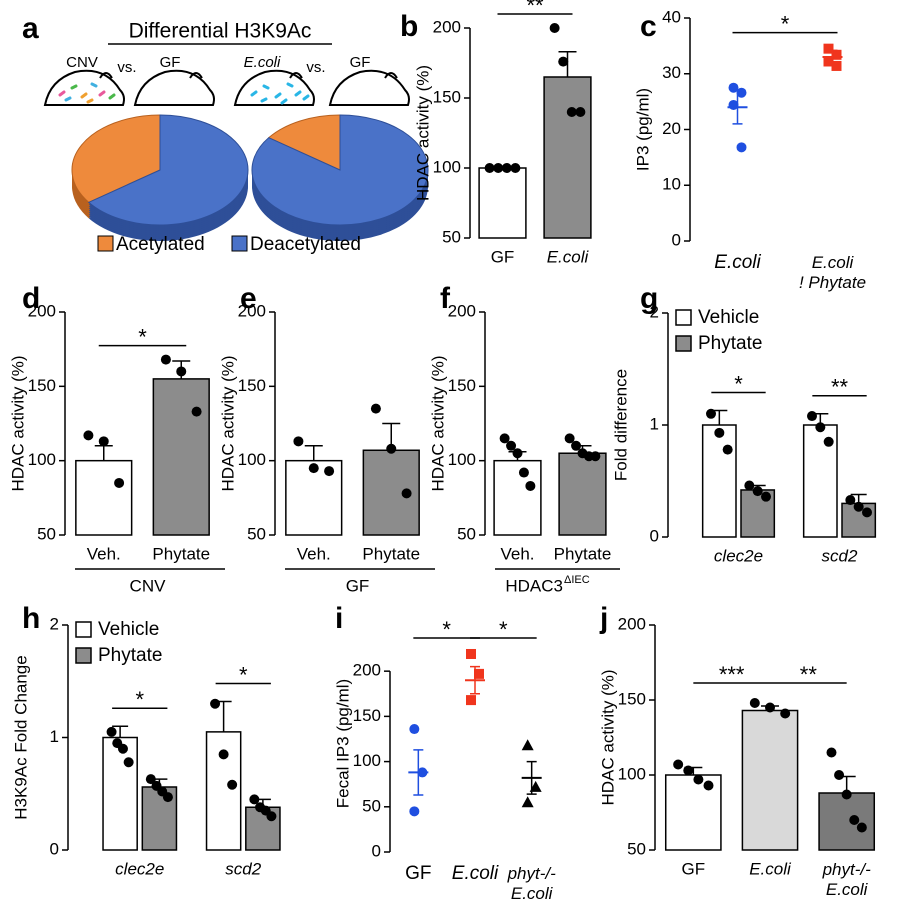  I want to click on significance-label: ***, so click(732, 674).